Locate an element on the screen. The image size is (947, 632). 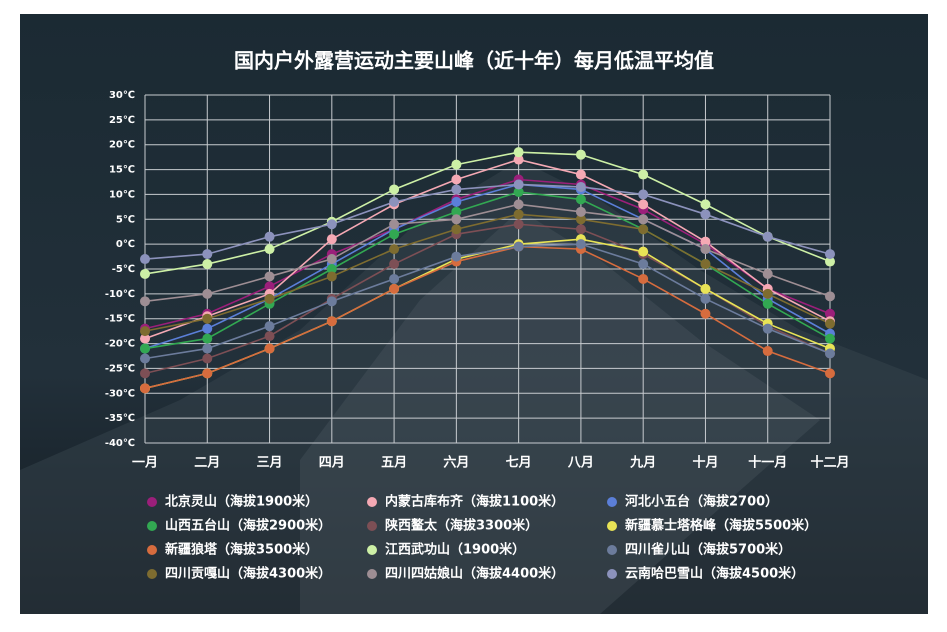
x-tick-label: 八月 is located at coordinates (580, 463).